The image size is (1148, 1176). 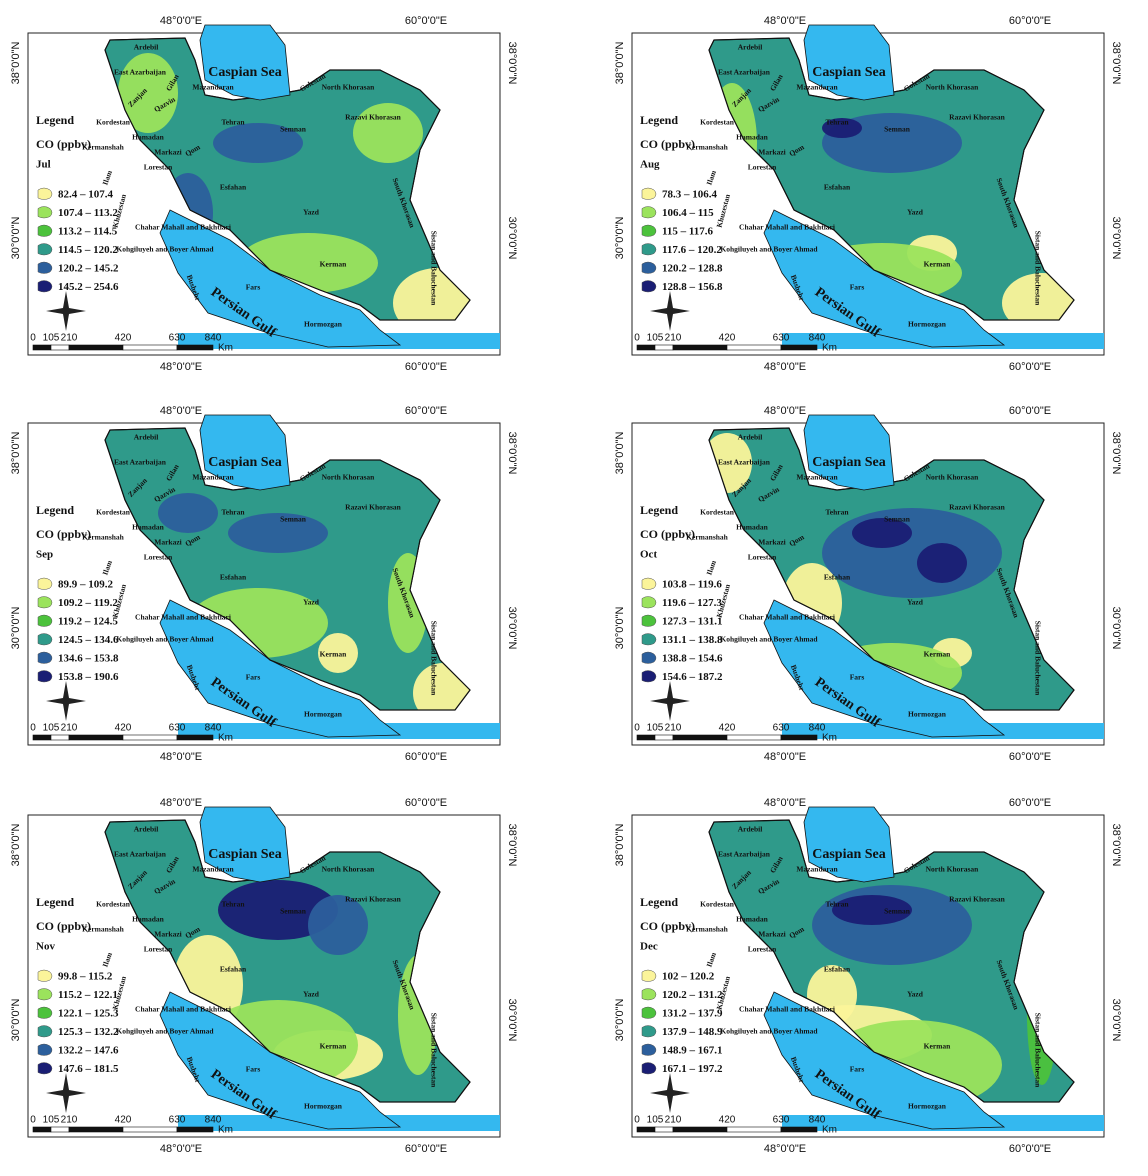 What do you see at coordinates (837, 577) in the screenshot?
I see `province-label: Esfahan` at bounding box center [837, 577].